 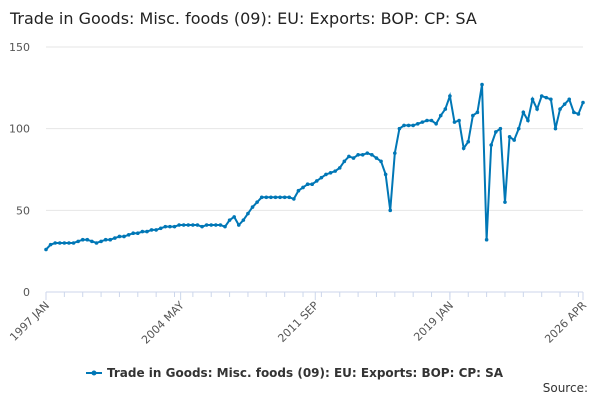 What do you see at coordinates (23, 210) in the screenshot?
I see `y-tick-label: 50` at bounding box center [23, 210].